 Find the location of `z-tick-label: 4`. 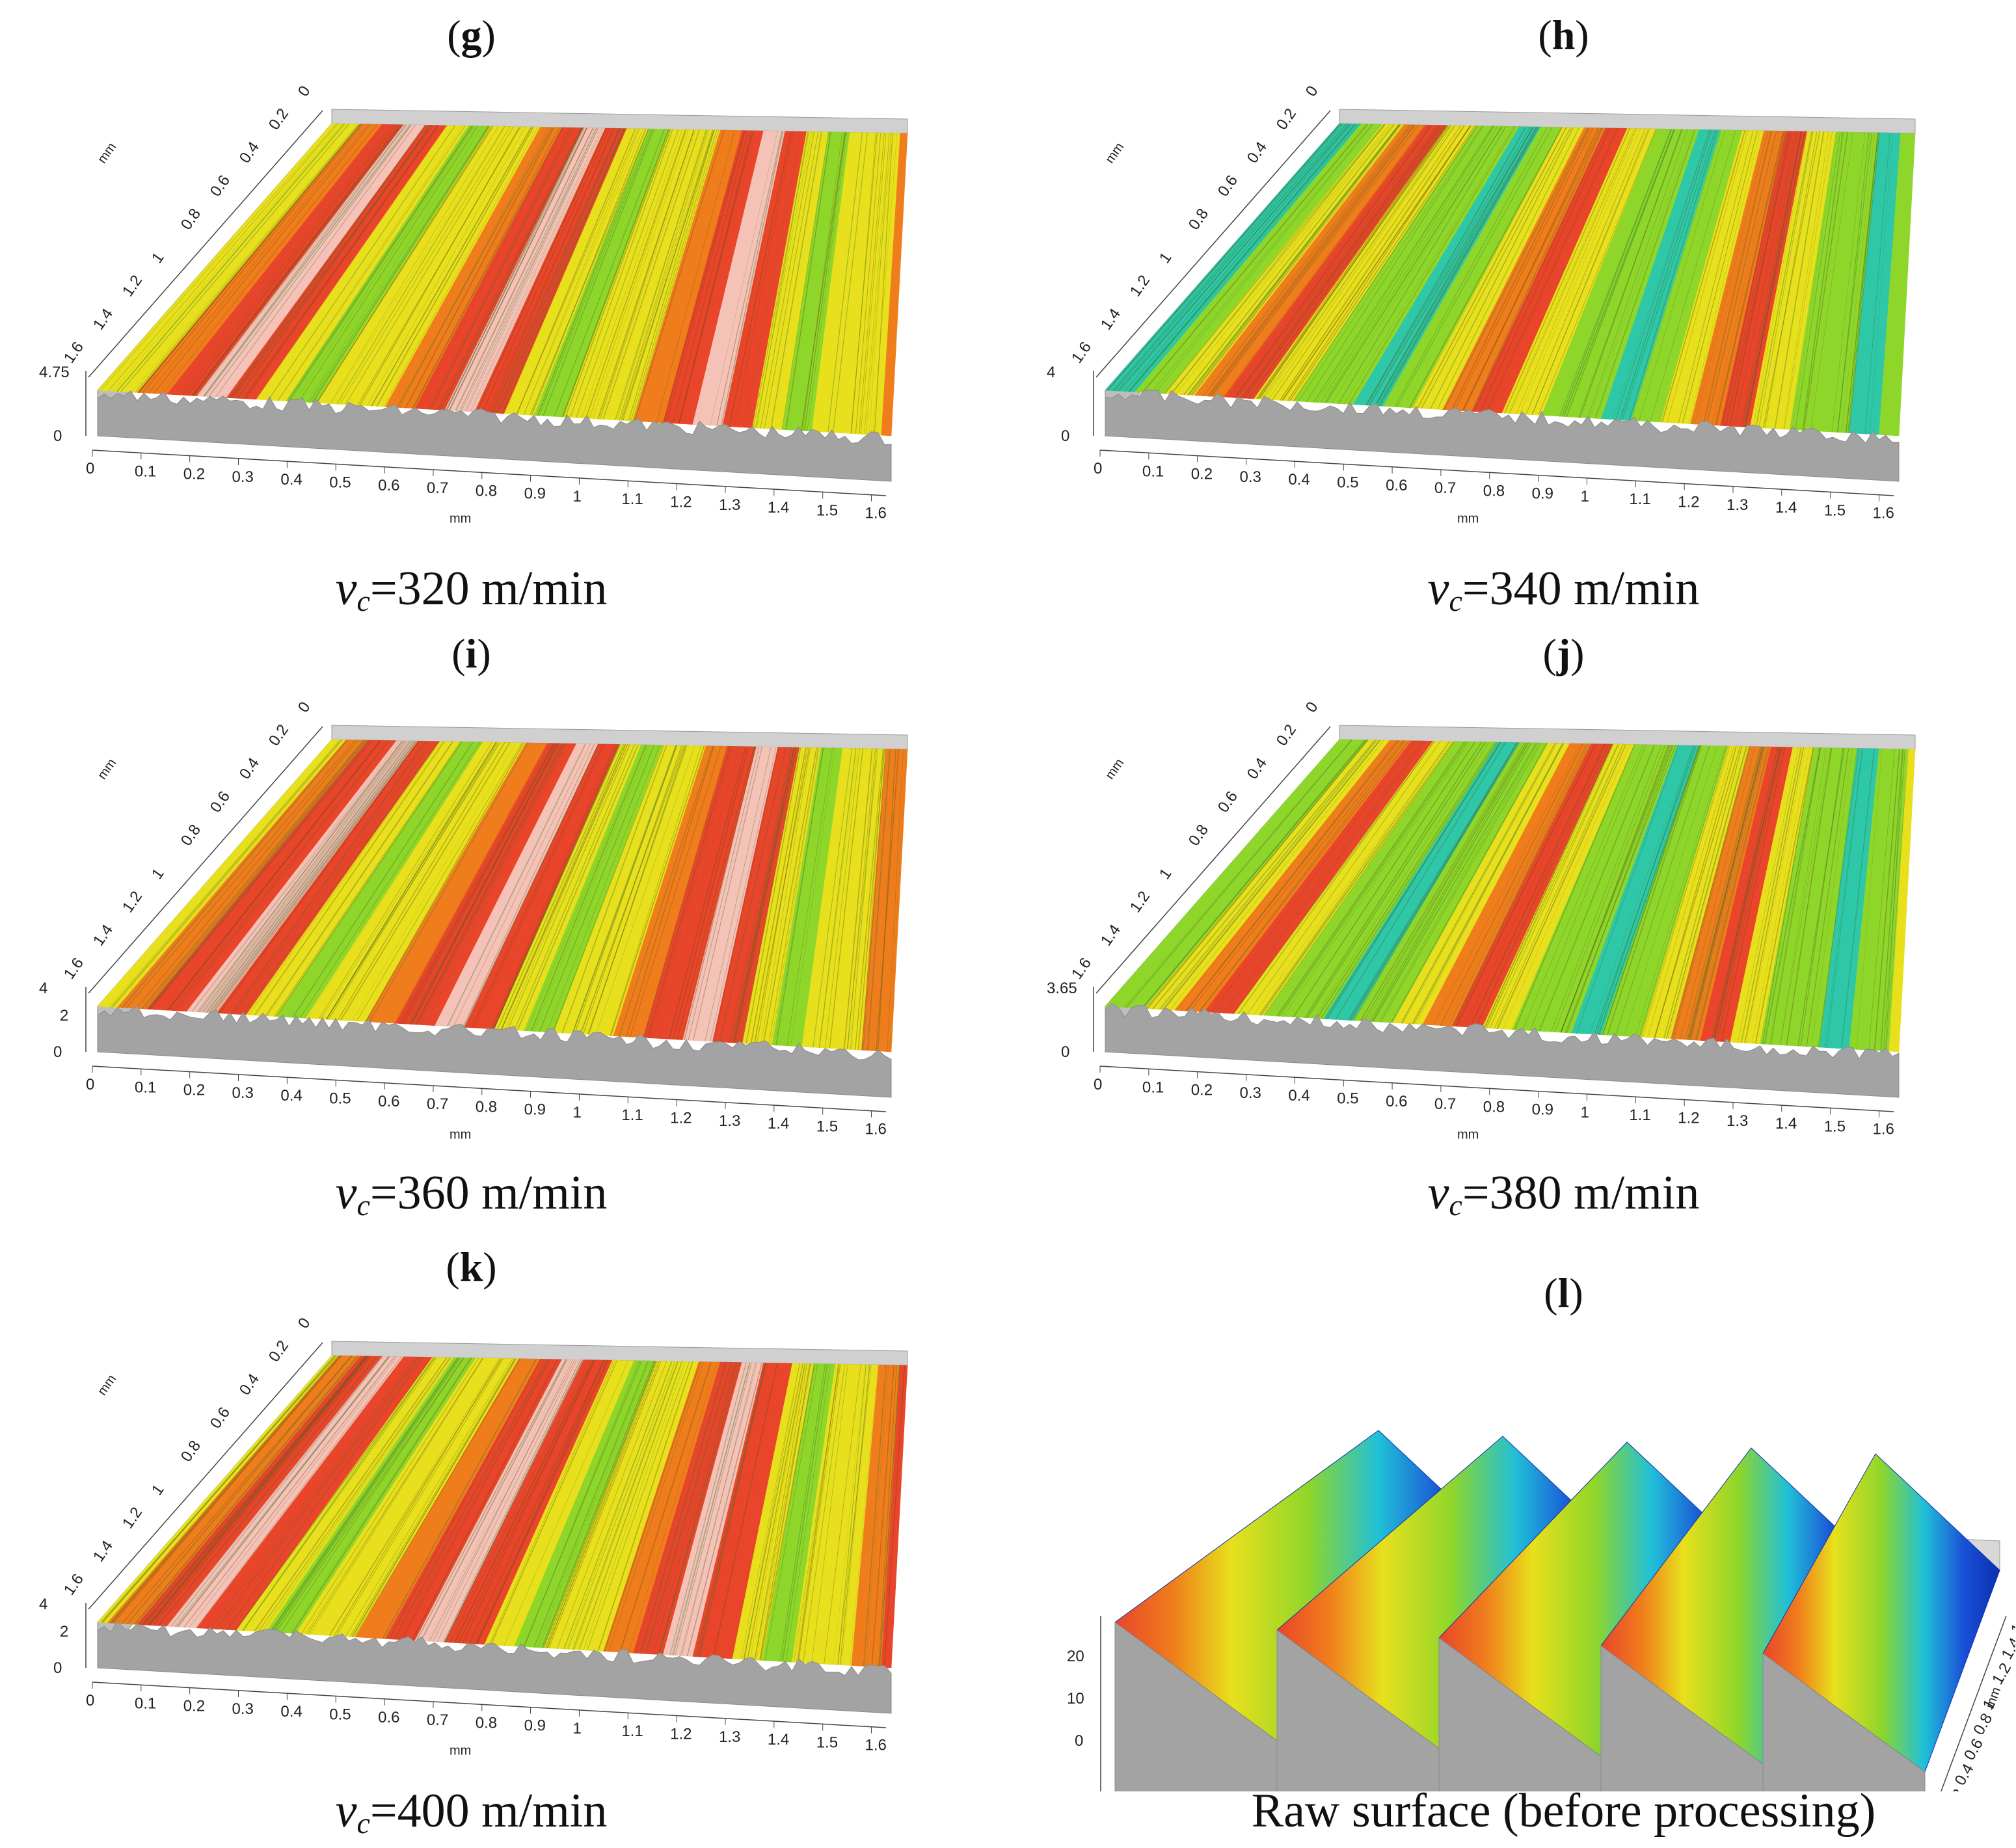

z-tick-label: 4 is located at coordinates (1051, 373).